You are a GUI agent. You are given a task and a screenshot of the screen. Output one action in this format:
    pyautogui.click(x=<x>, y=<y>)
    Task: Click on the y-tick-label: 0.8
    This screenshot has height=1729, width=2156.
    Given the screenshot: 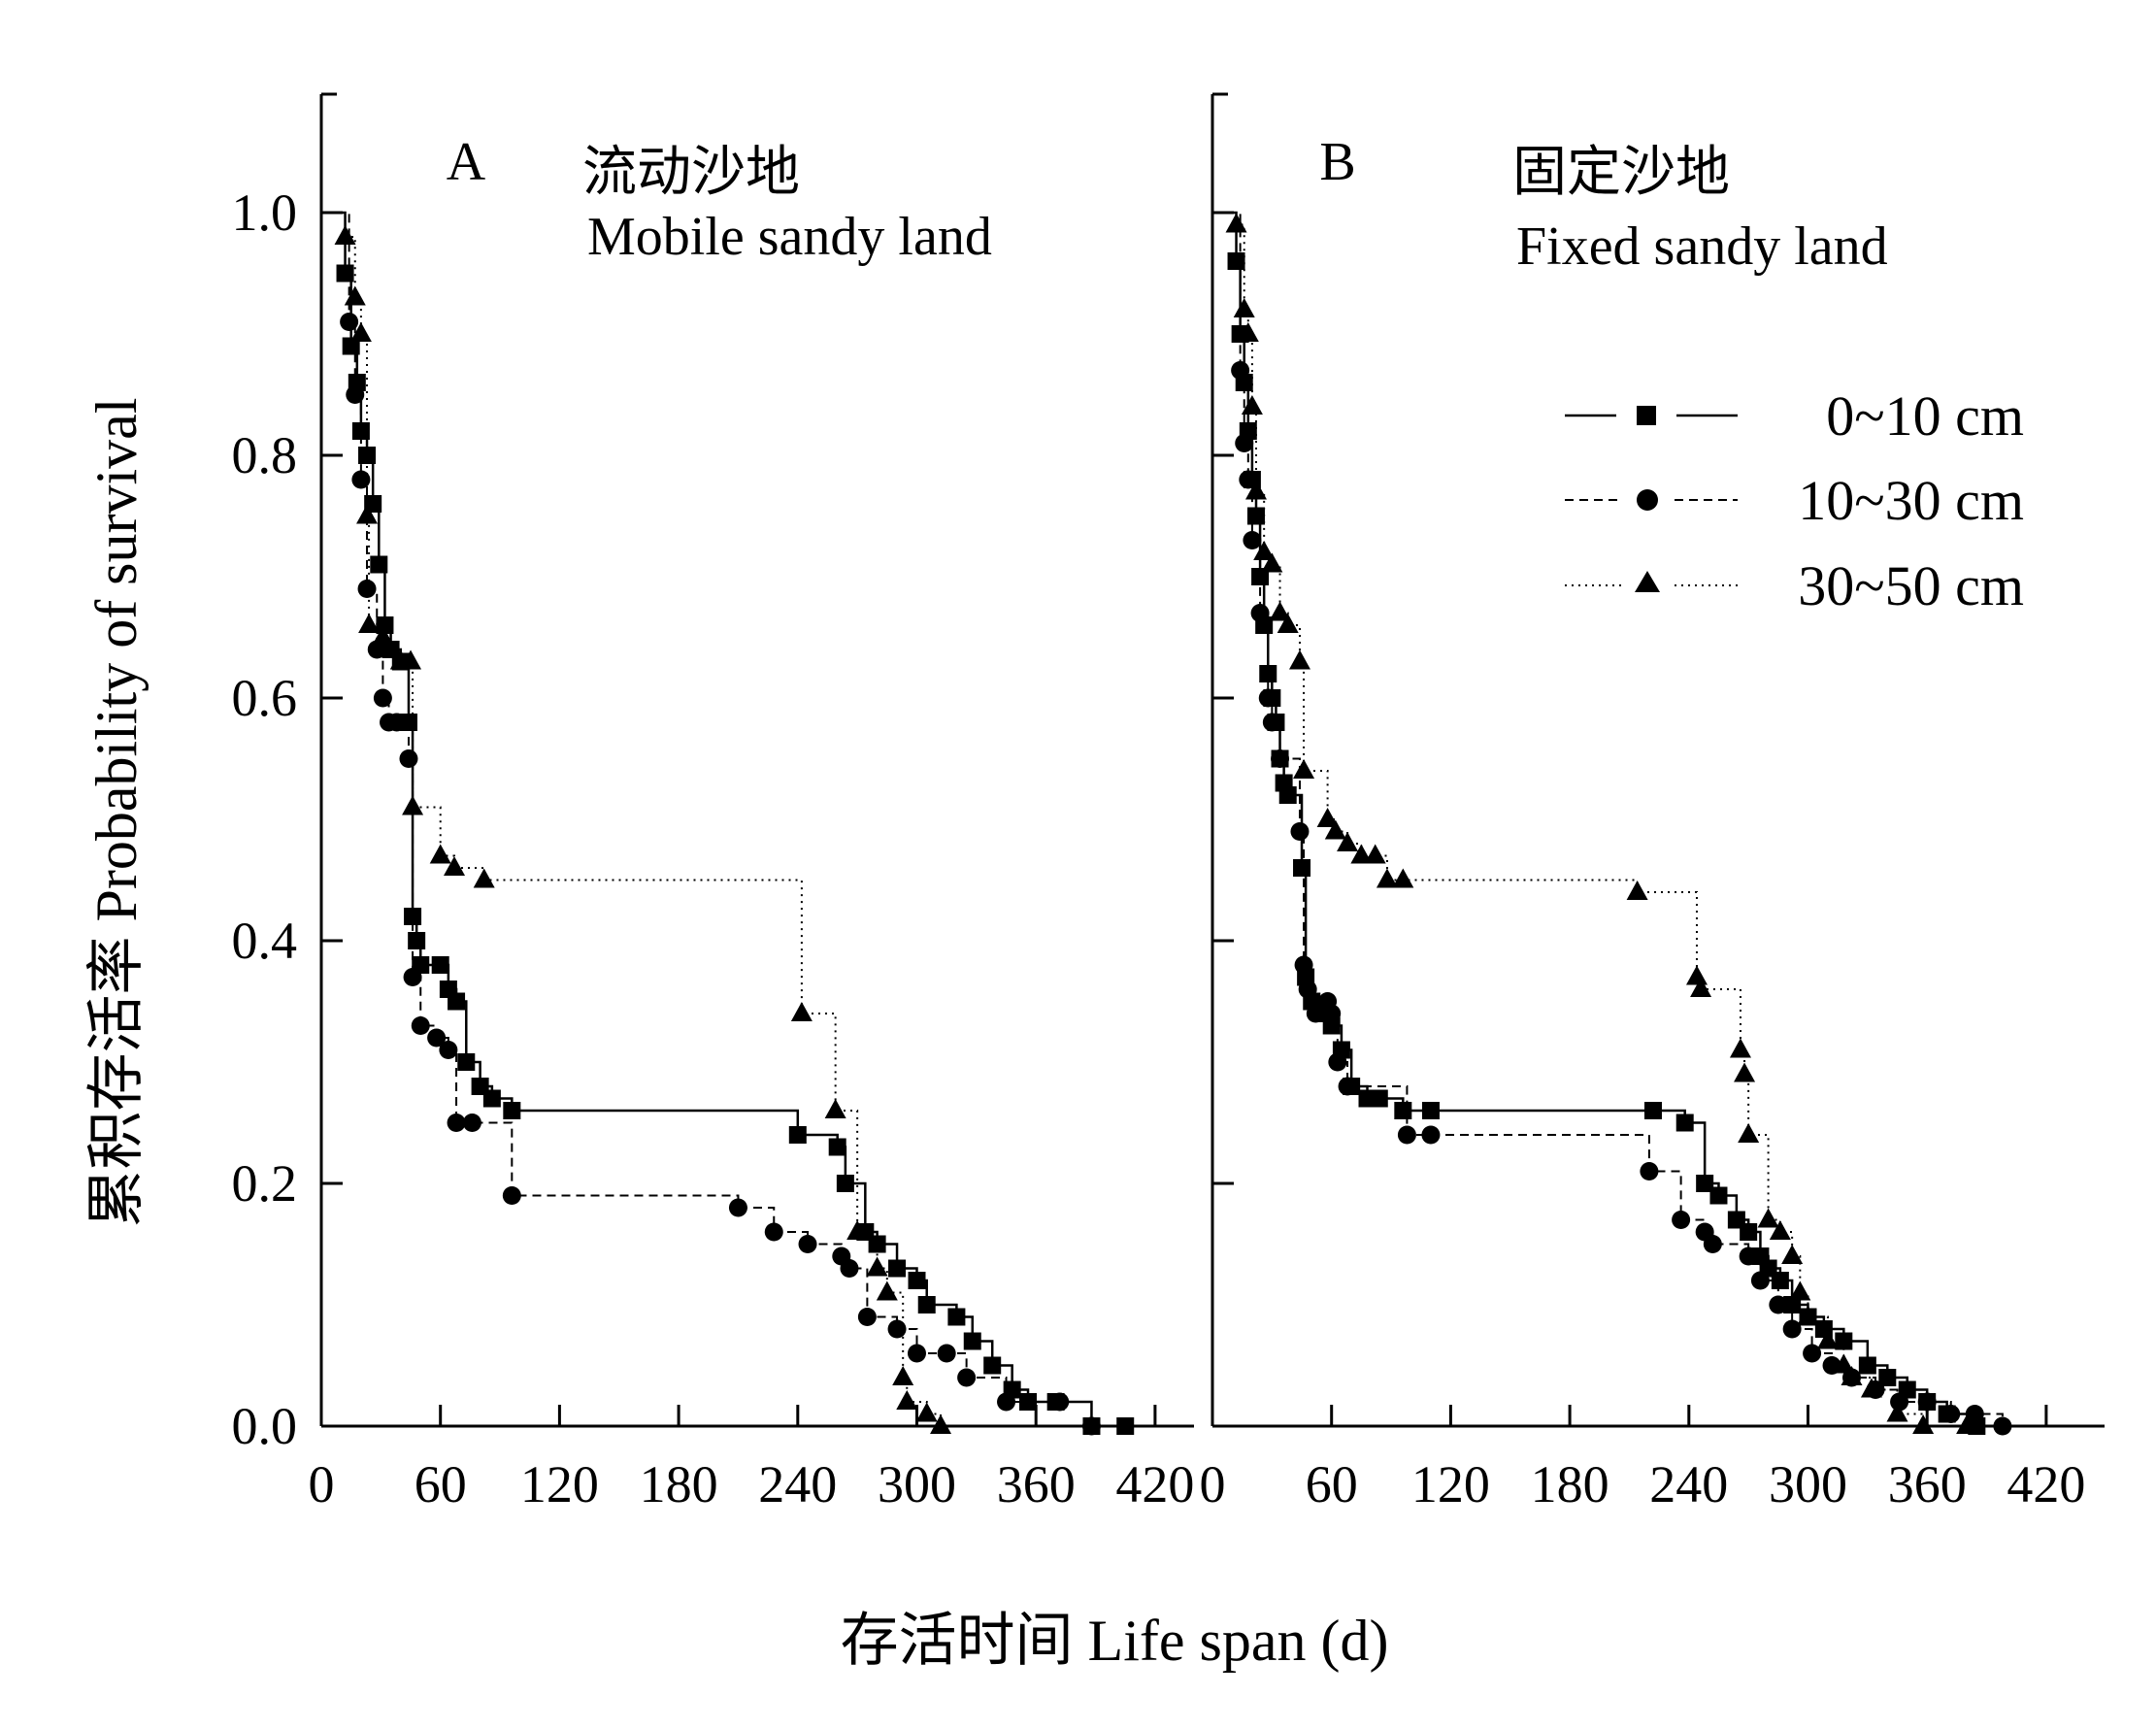 What is the action you would take?
    pyautogui.click(x=265, y=455)
    